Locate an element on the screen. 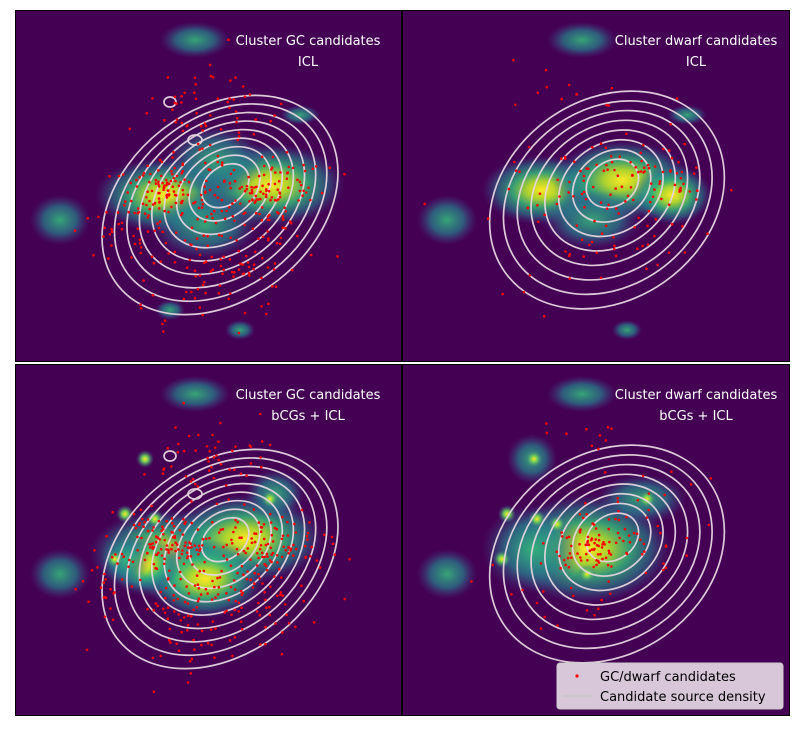 The height and width of the screenshot is (731, 799). bcg-source is located at coordinates (145, 459).